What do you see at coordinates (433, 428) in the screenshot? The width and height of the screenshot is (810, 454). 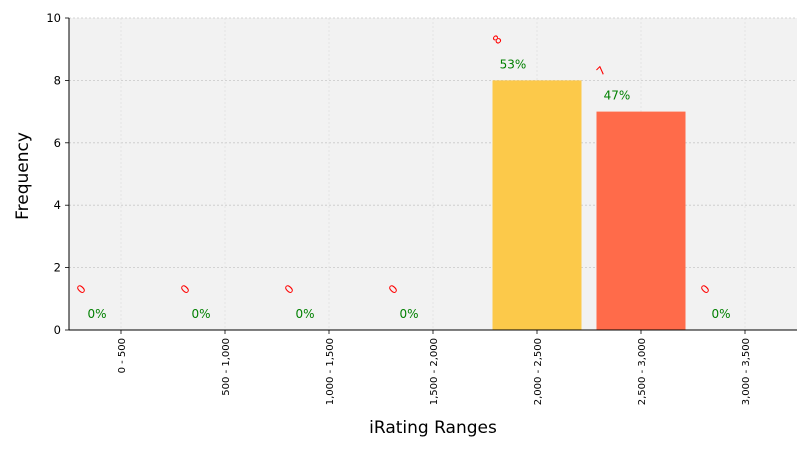 I see `x-axis-label: iRating Ranges` at bounding box center [433, 428].